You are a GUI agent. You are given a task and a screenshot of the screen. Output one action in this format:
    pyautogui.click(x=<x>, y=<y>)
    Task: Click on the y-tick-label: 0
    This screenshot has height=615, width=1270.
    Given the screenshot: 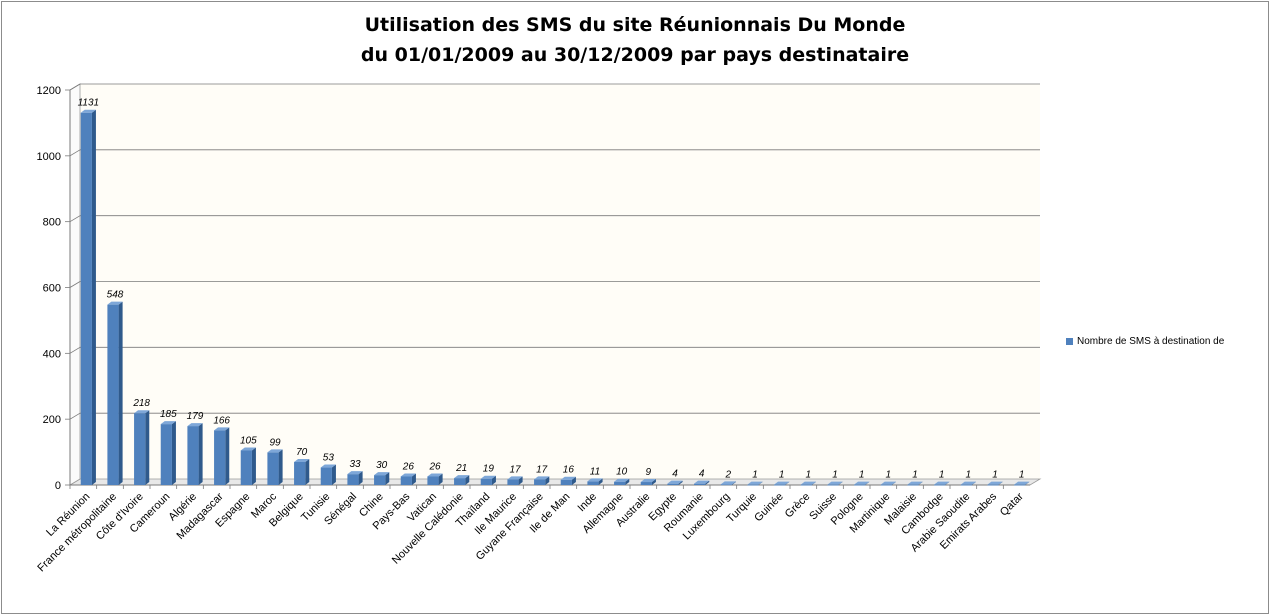 What is the action you would take?
    pyautogui.click(x=58, y=486)
    